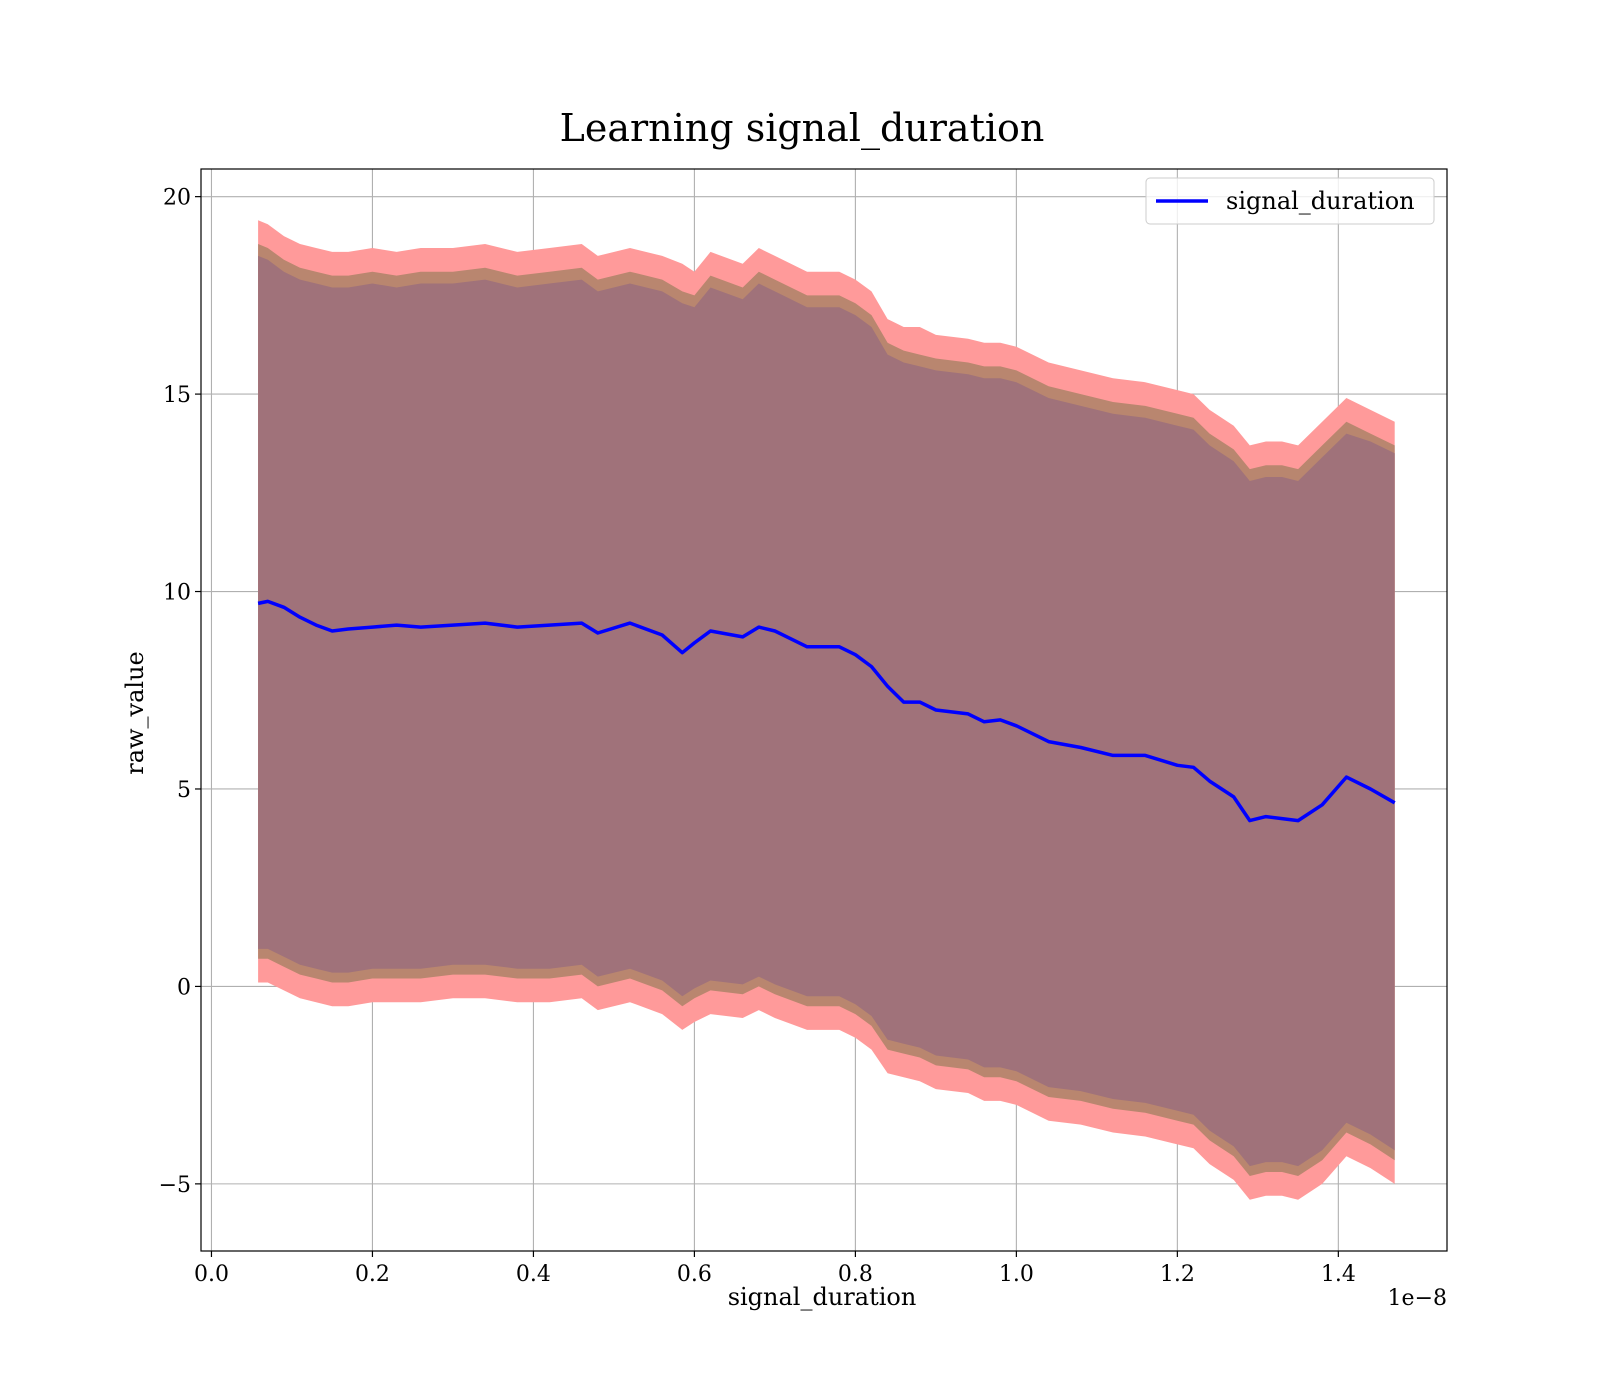 This screenshot has height=1400, width=1600. Describe the element at coordinates (135, 713) in the screenshot. I see `y-axis-label: raw_value` at that location.